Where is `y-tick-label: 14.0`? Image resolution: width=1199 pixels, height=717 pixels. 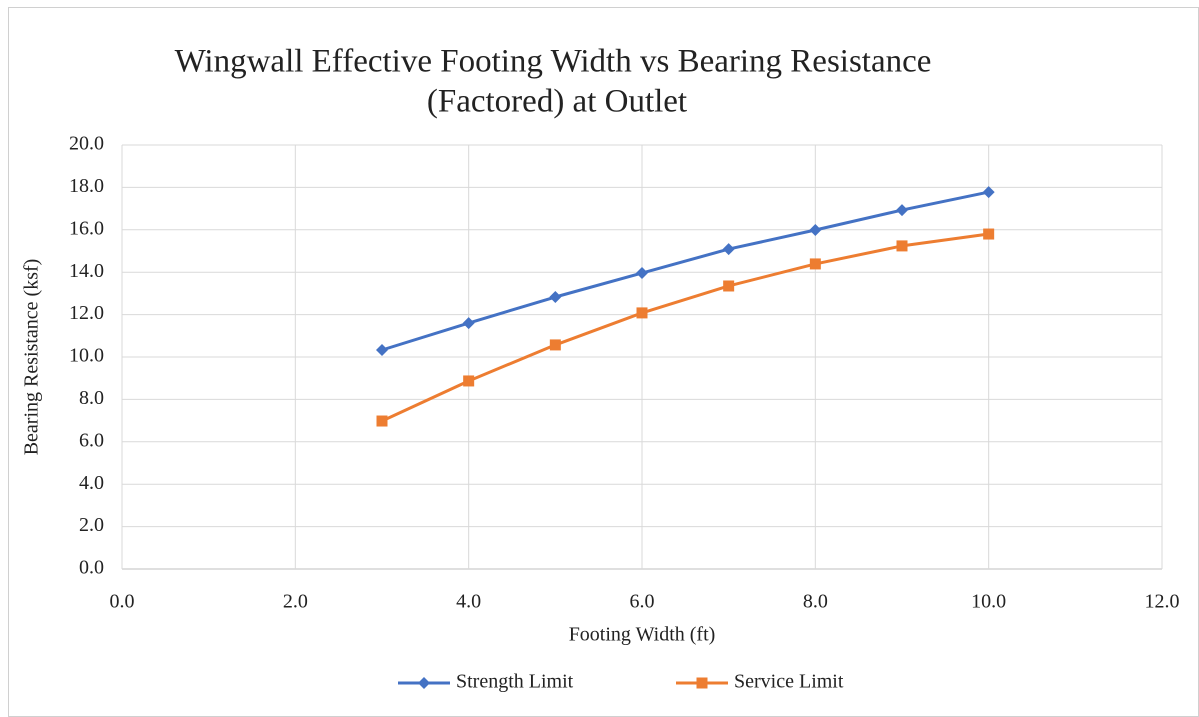 y-tick-label: 14.0 is located at coordinates (86, 271).